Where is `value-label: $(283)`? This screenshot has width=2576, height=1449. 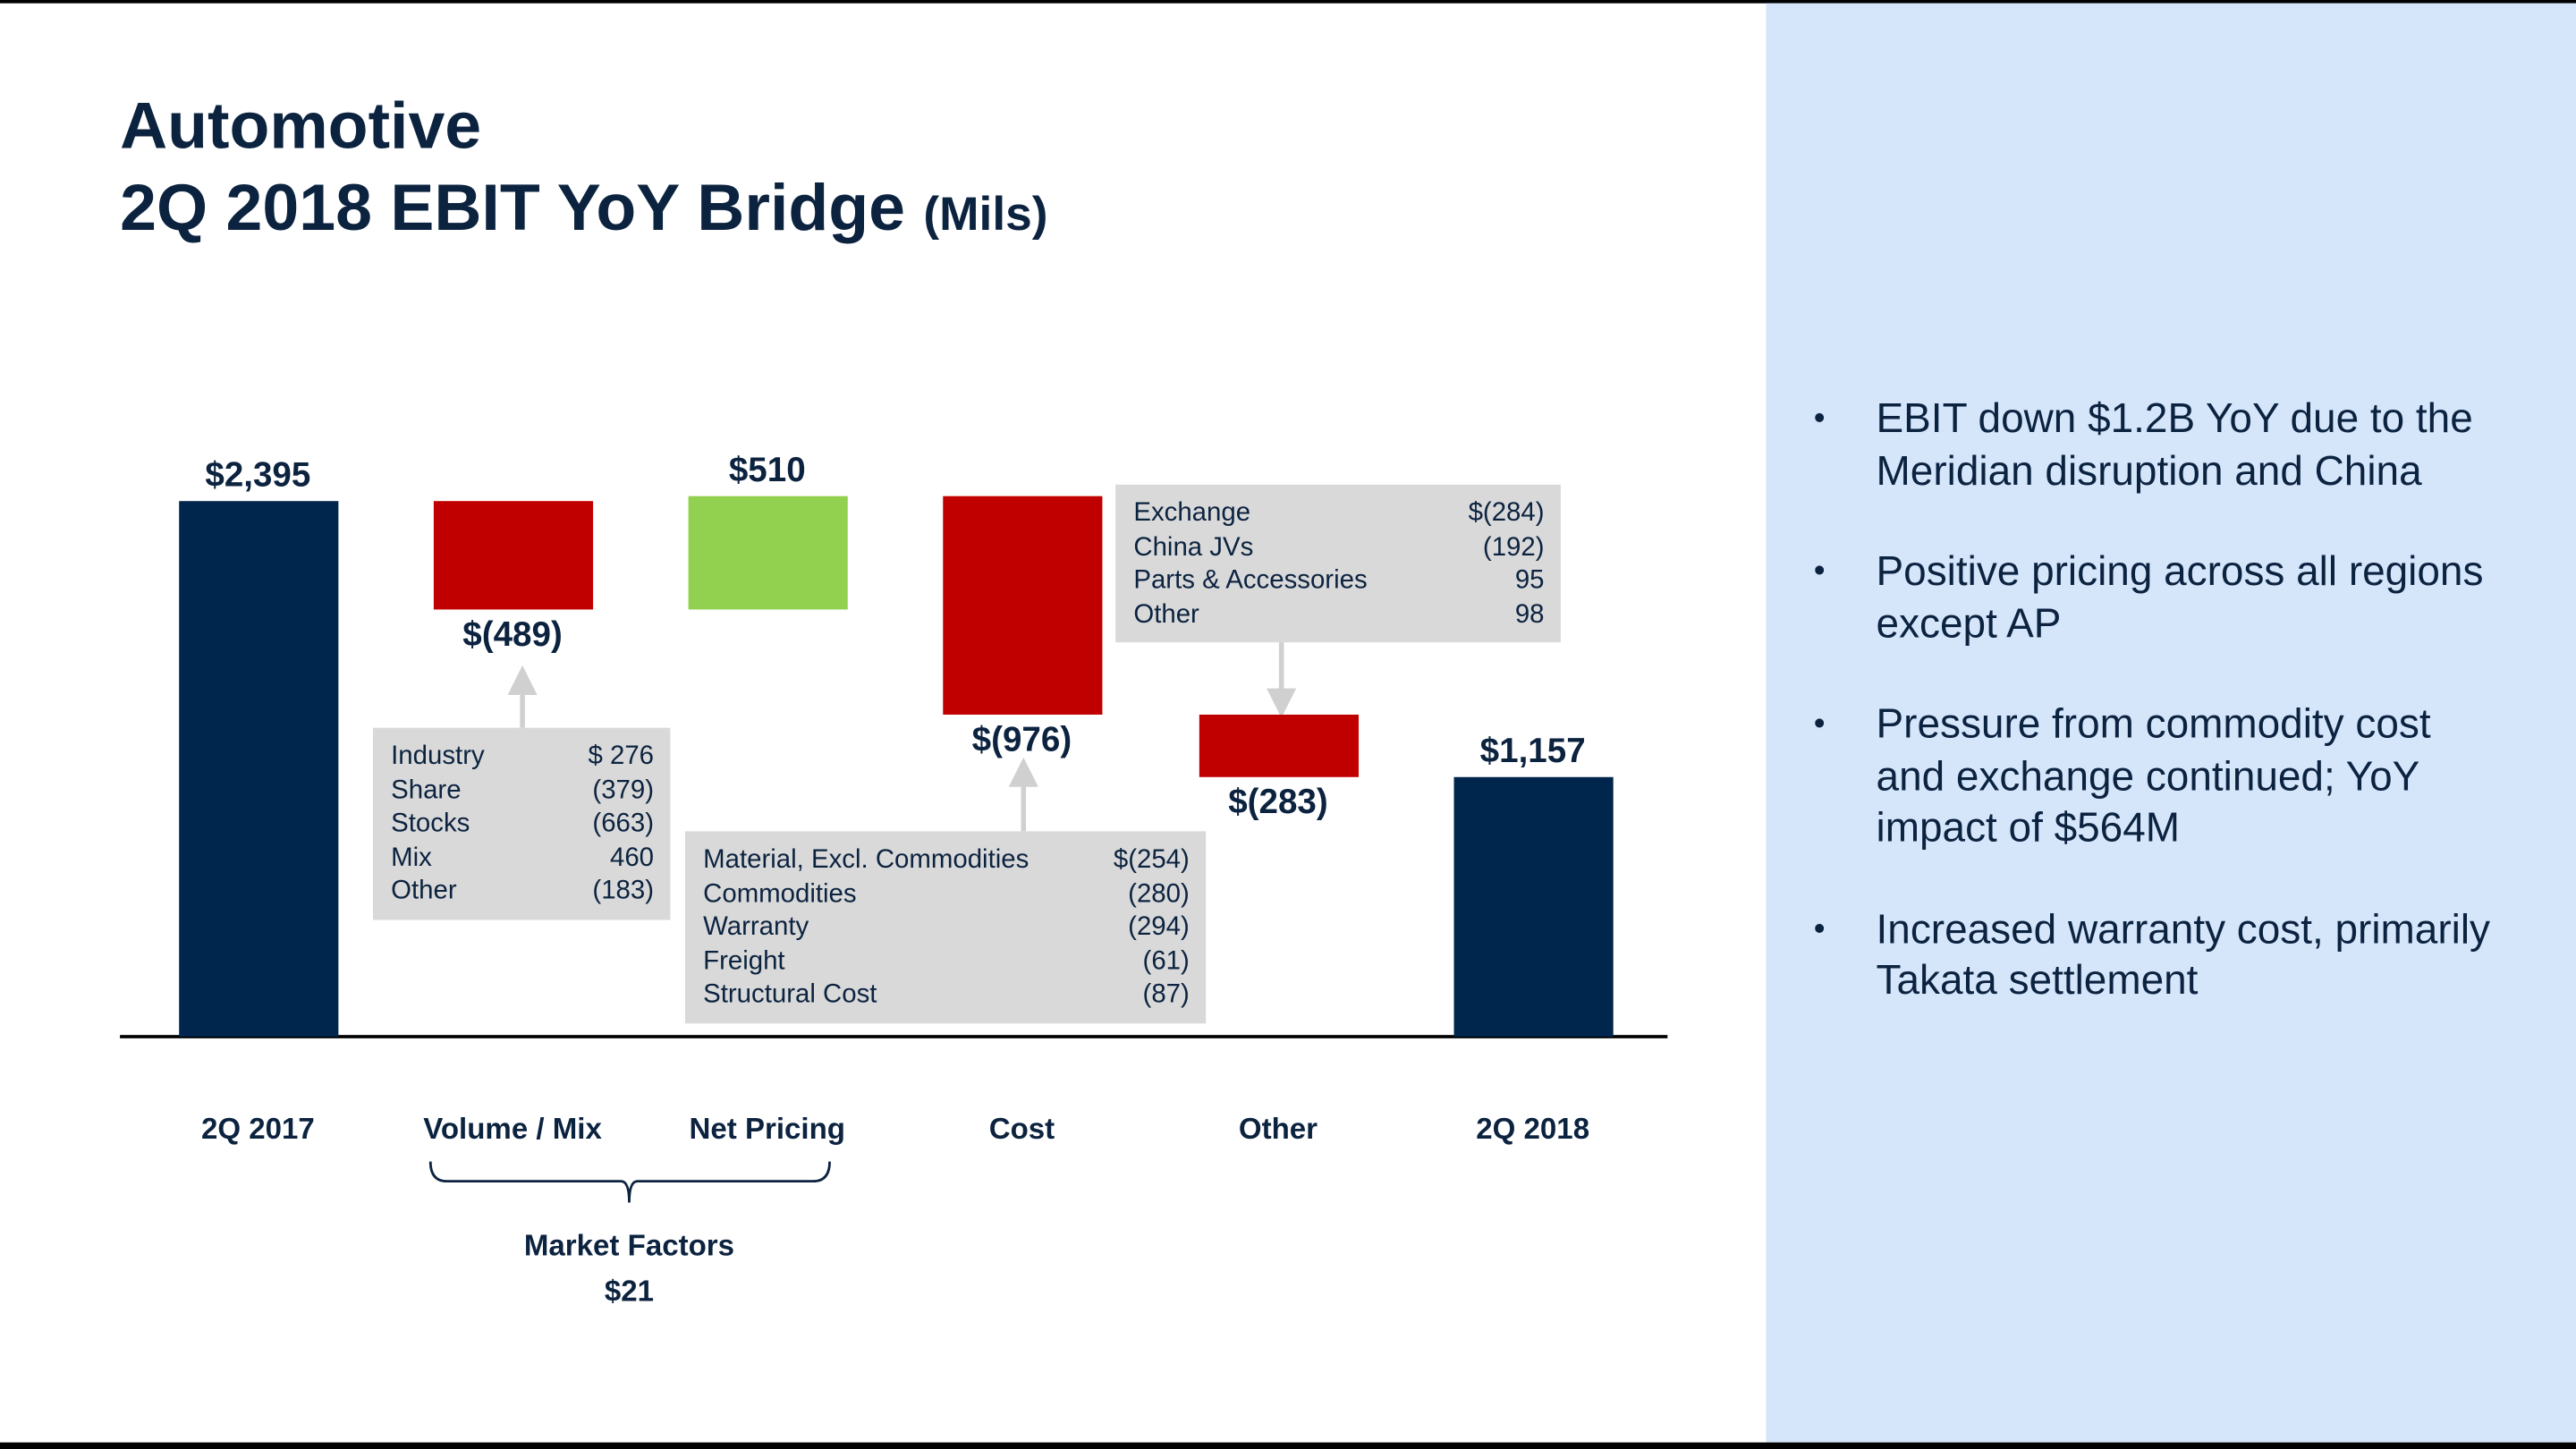
value-label: $(283) is located at coordinates (1278, 803).